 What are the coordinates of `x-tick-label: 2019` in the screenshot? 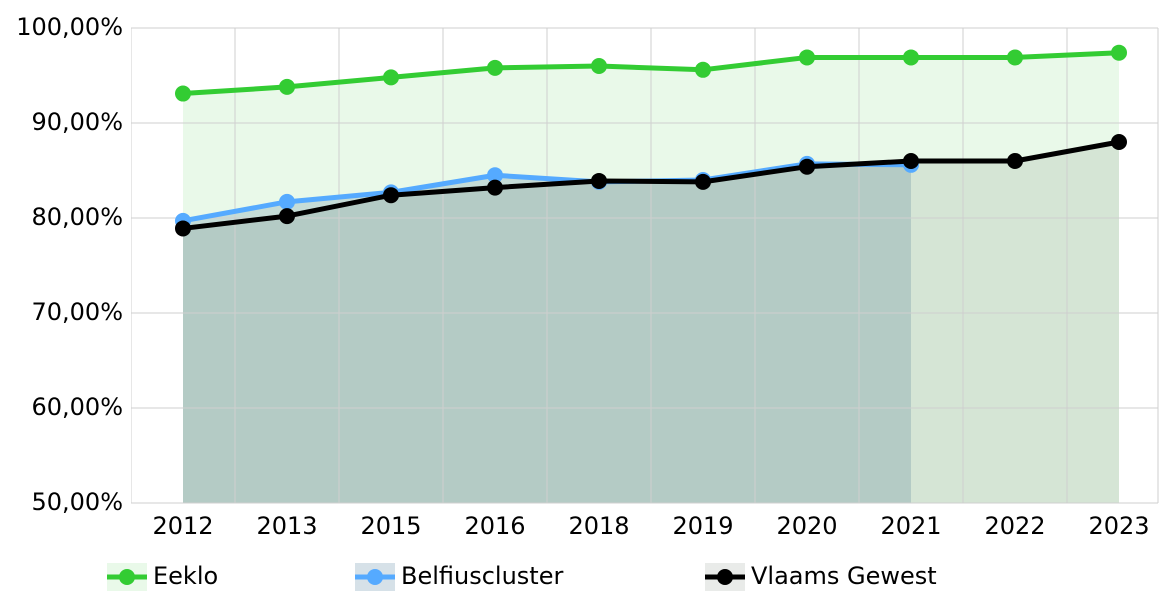 It's located at (702, 526).